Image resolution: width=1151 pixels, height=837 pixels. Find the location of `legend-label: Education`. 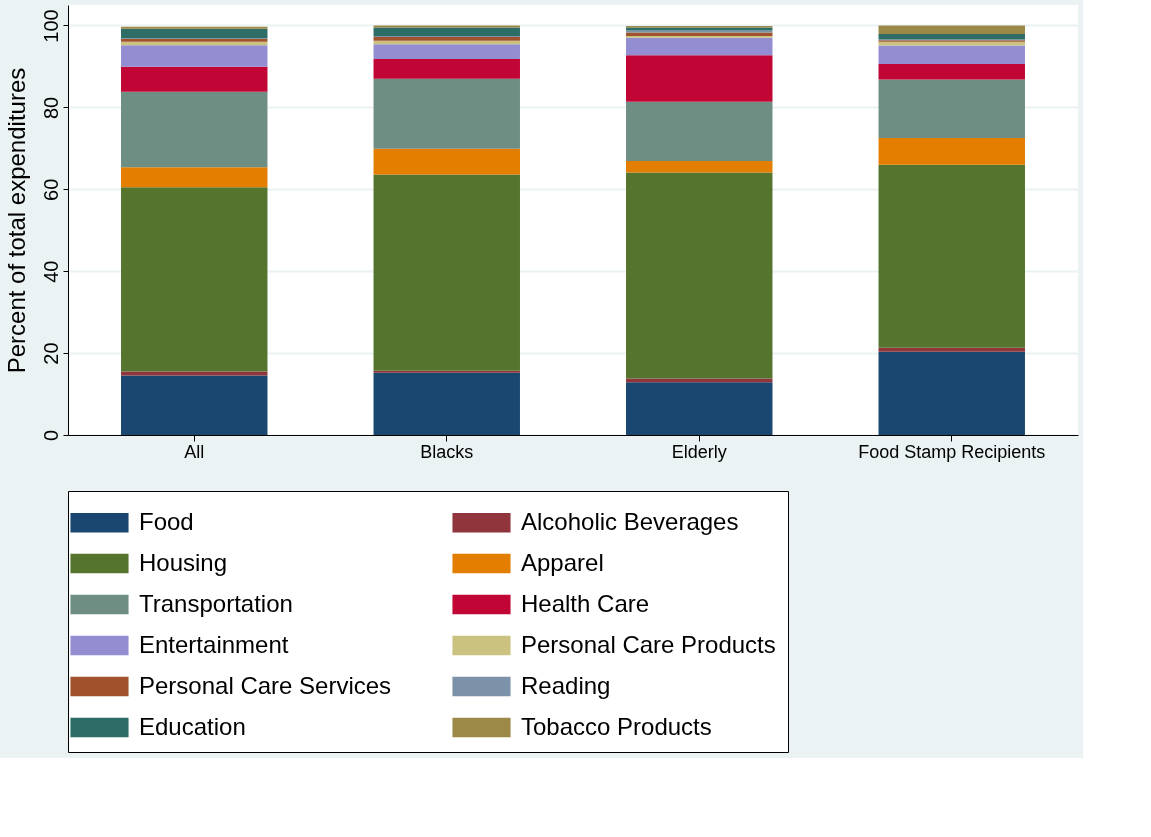

legend-label: Education is located at coordinates (192, 726).